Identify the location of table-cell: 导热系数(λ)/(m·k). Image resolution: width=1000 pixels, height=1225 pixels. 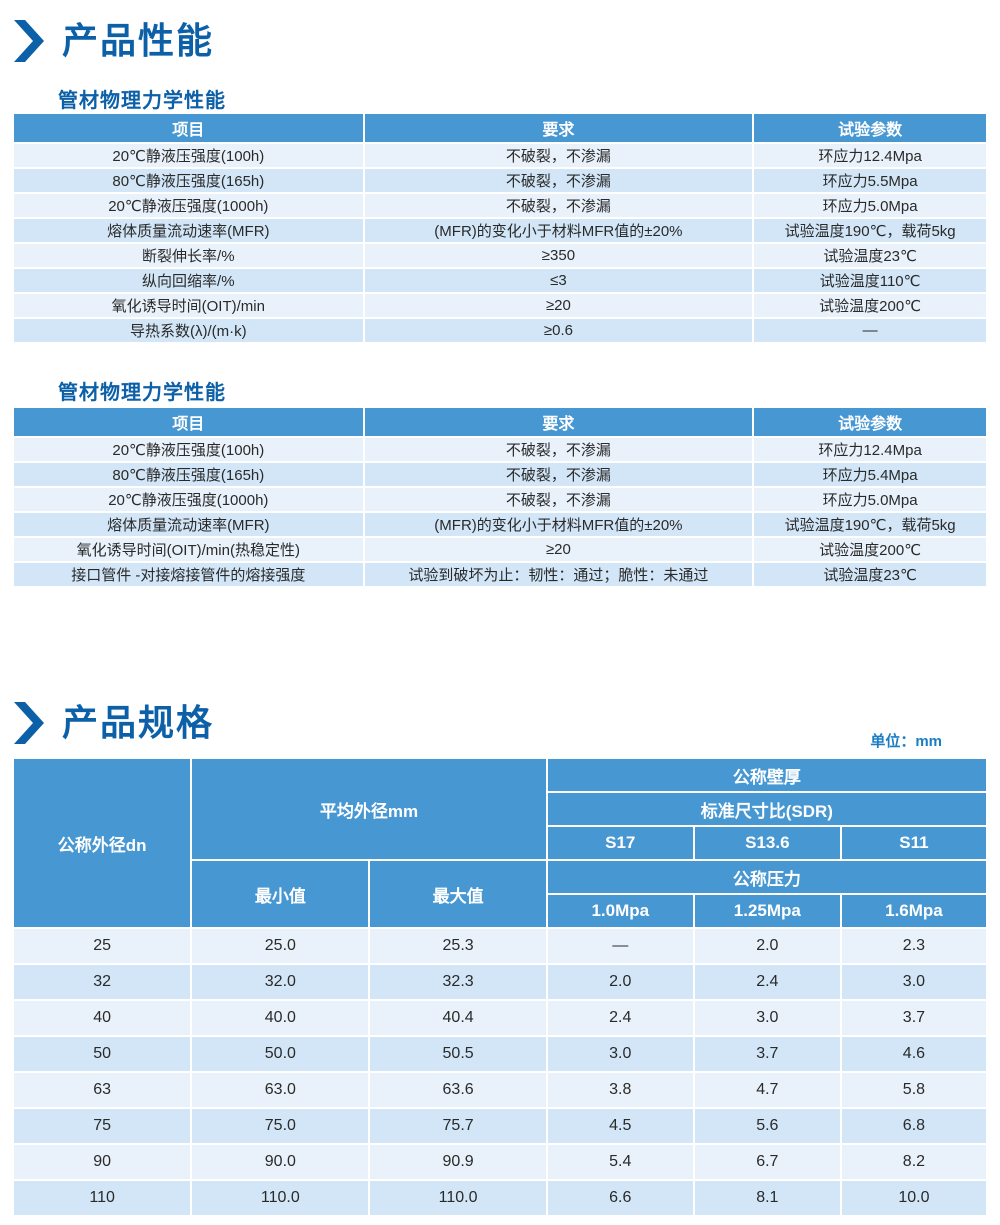
(188, 330).